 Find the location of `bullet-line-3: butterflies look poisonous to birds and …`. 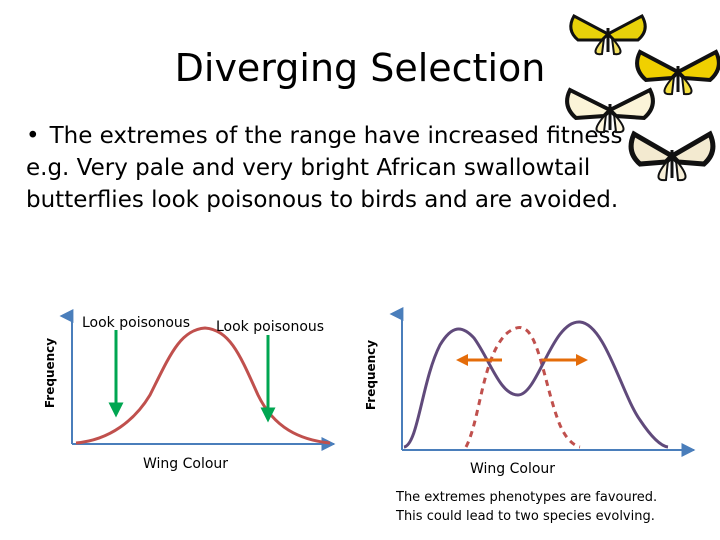

bullet-line-3: butterflies look poisonous to birds and … is located at coordinates (322, 200).